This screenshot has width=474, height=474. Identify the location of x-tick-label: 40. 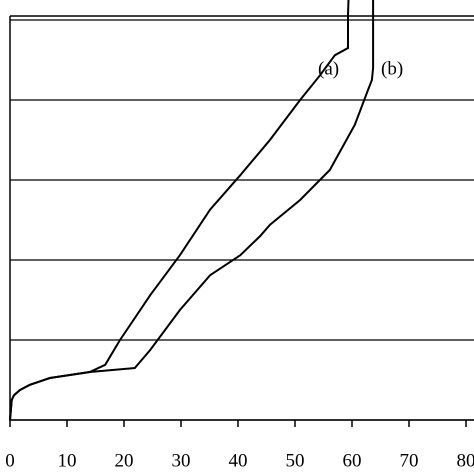
(238, 460).